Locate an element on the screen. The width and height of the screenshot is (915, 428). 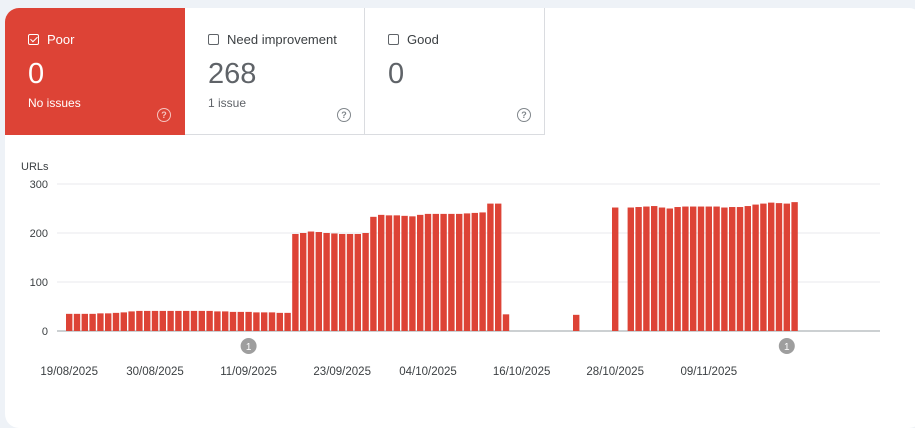
poor-checkbox is located at coordinates (33, 39).